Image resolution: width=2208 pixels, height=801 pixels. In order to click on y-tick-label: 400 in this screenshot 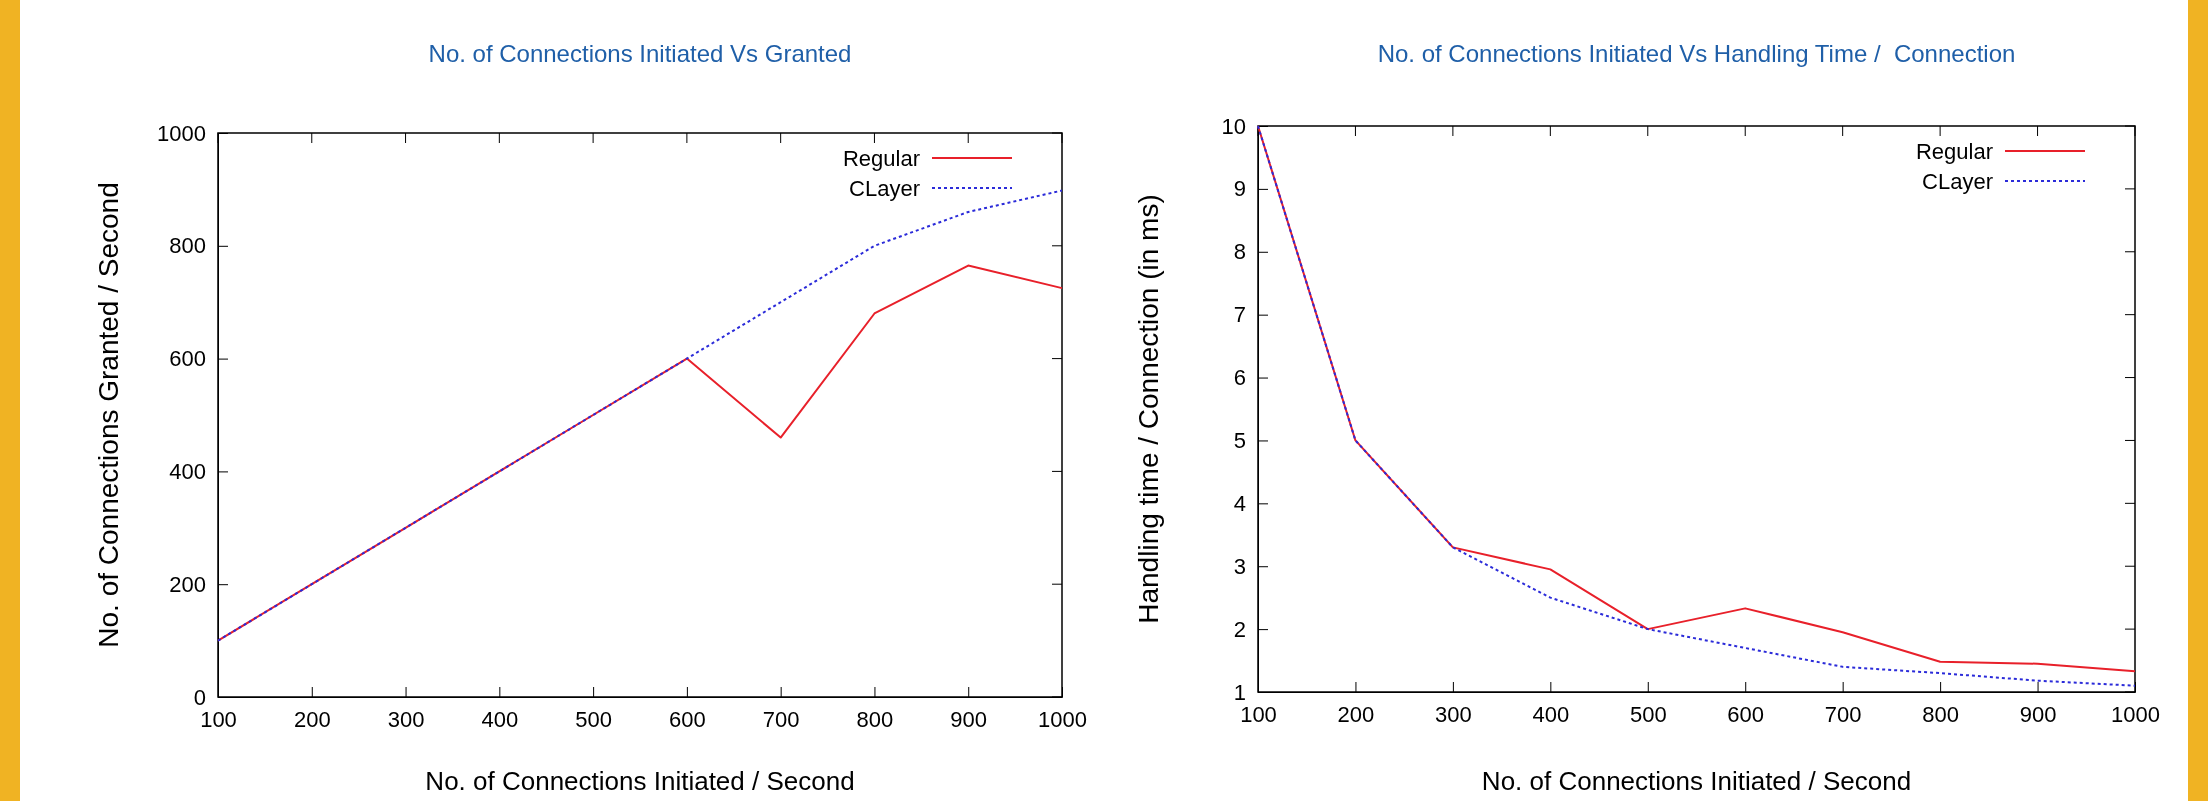, I will do `click(187, 471)`.